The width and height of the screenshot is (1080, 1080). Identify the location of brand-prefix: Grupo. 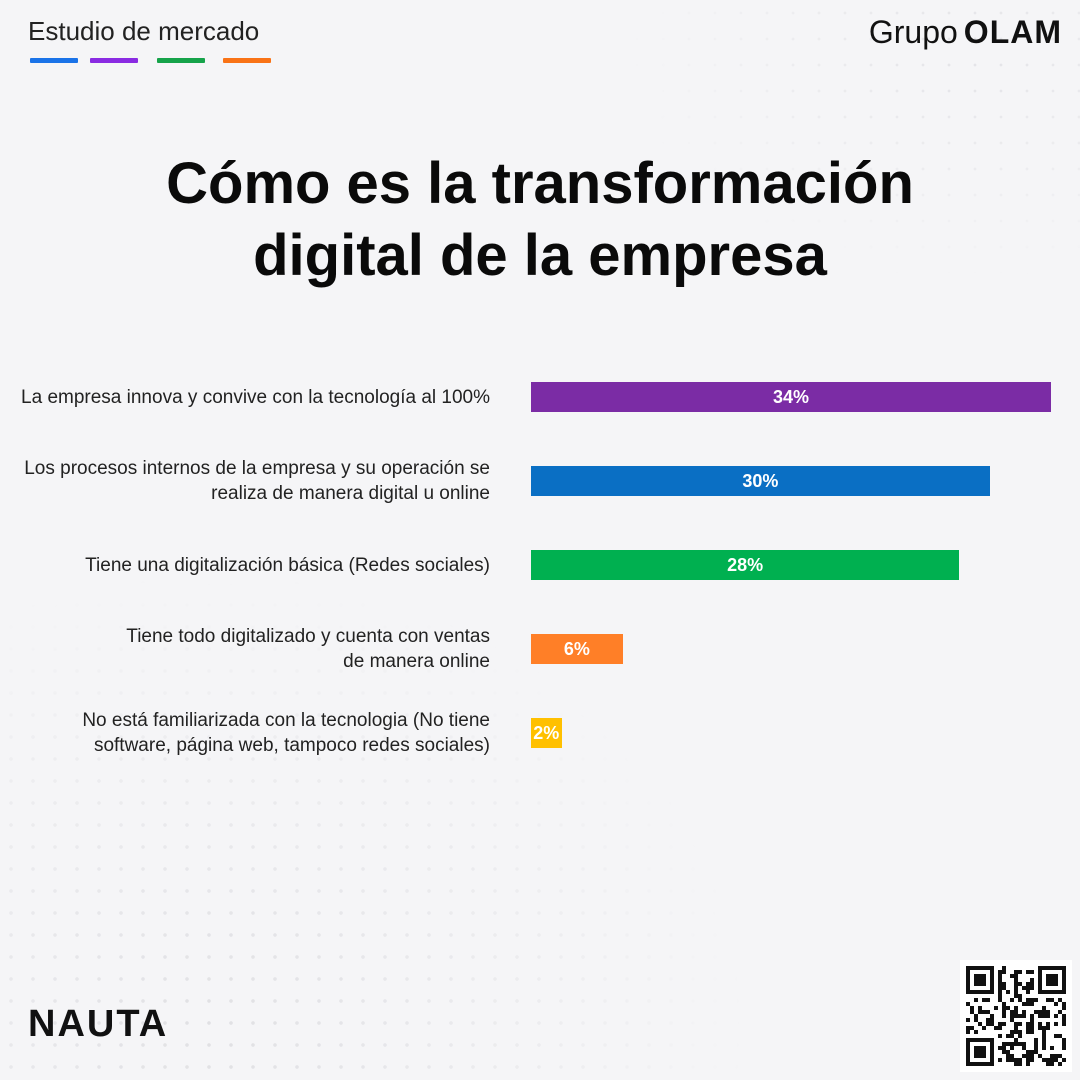
(913, 32).